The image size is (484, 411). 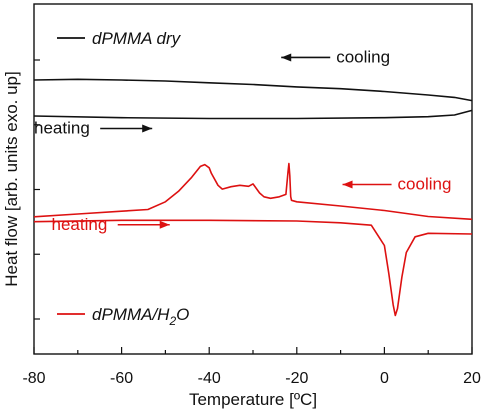 What do you see at coordinates (384, 378) in the screenshot?
I see `x-tick-label: 0` at bounding box center [384, 378].